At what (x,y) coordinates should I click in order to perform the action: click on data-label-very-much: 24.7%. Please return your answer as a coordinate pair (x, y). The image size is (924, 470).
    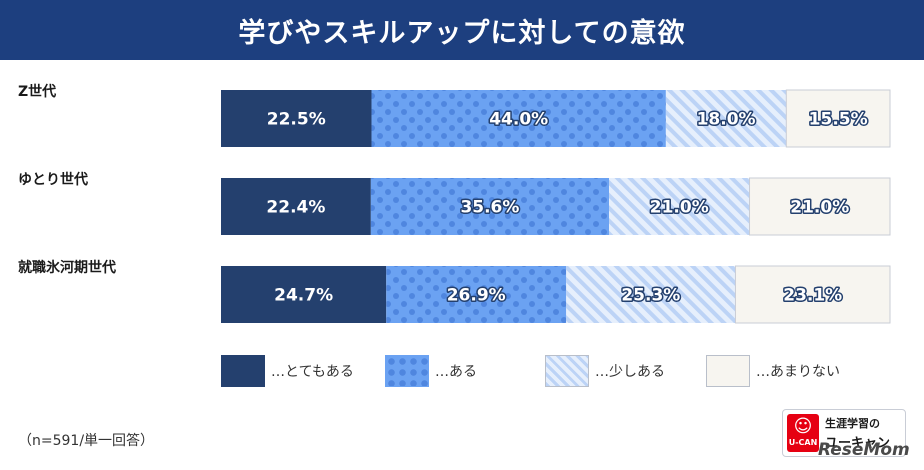
    Looking at the image, I should click on (303, 296).